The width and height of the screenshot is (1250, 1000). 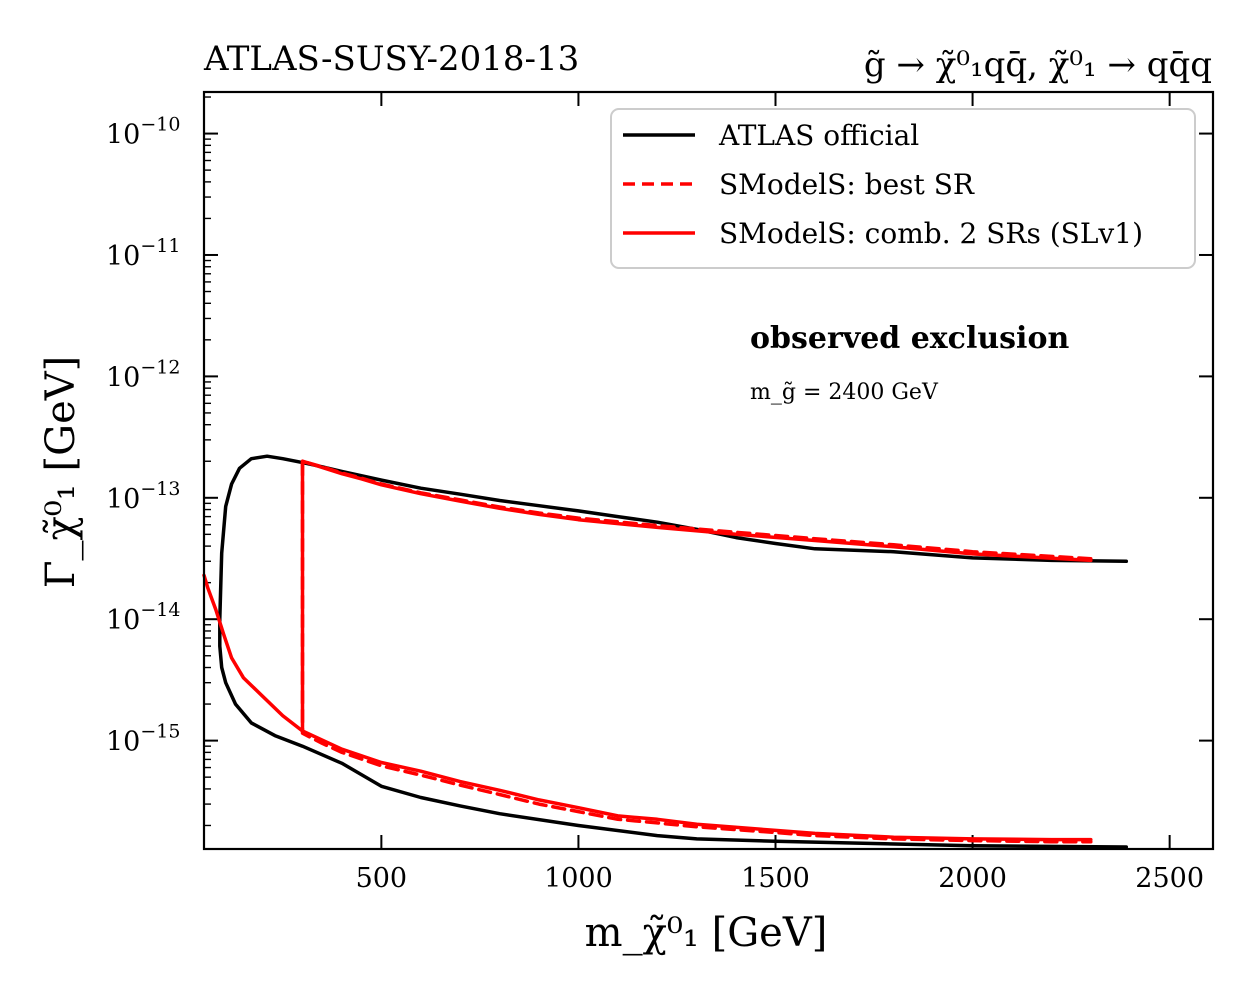 What do you see at coordinates (143, 739) in the screenshot?
I see `y-tick-label: 10−15` at bounding box center [143, 739].